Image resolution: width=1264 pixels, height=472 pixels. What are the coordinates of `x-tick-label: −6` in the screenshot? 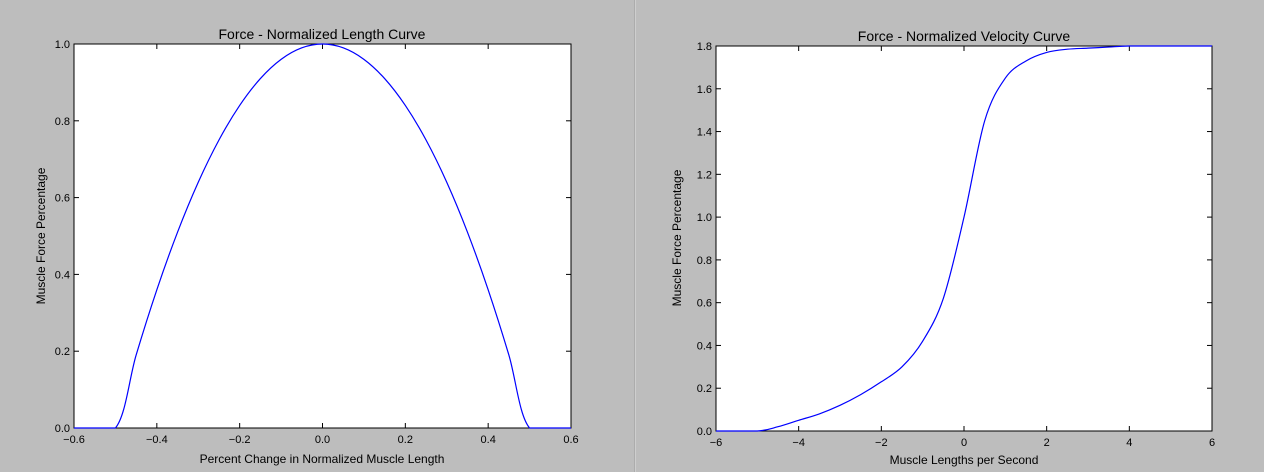 It's located at (716, 443).